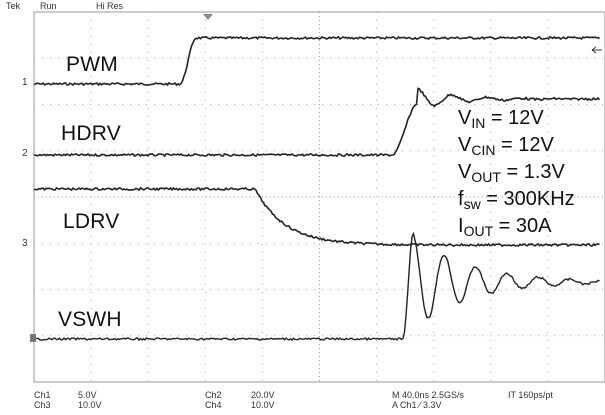  I want to click on pwm-trace, so click(316, 61).